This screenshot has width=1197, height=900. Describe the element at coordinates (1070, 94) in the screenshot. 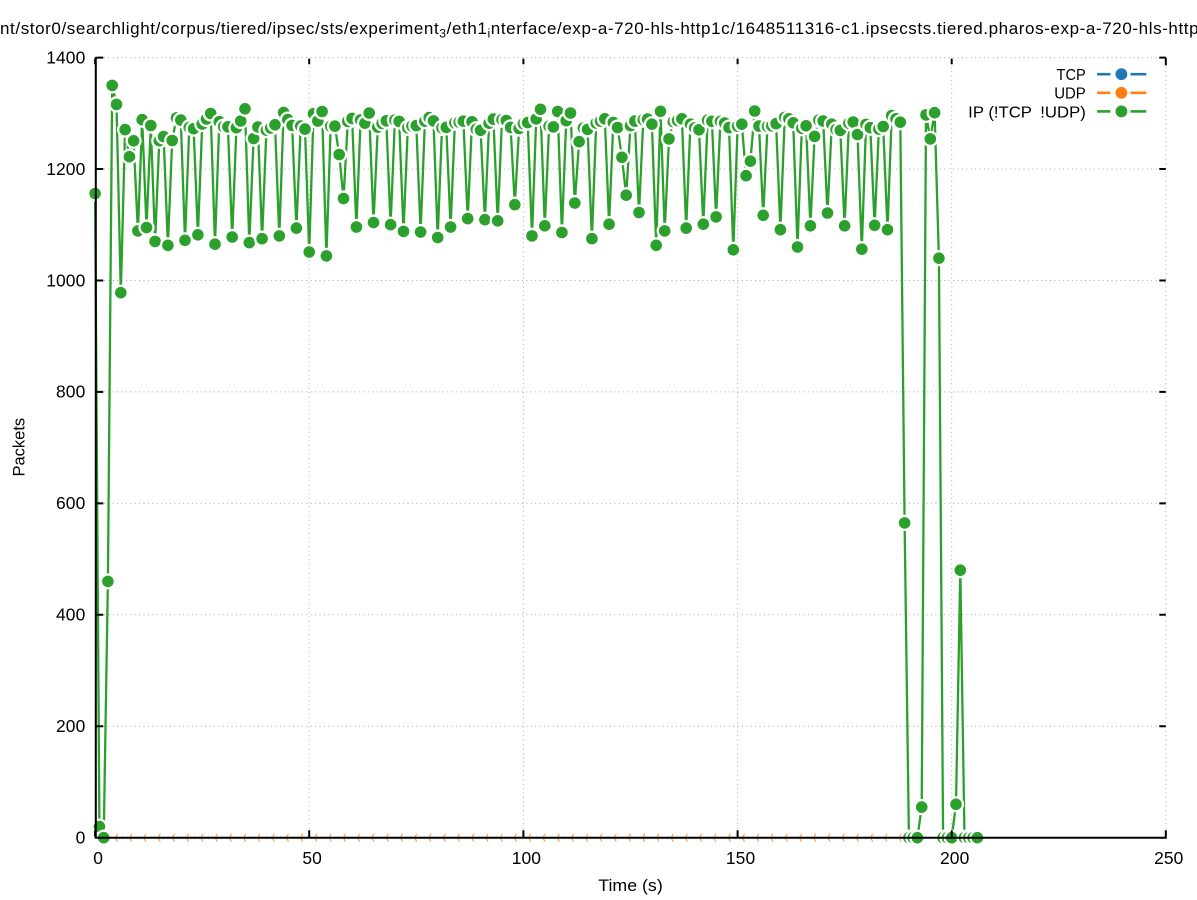

I see `svg-text: UDP` at that location.